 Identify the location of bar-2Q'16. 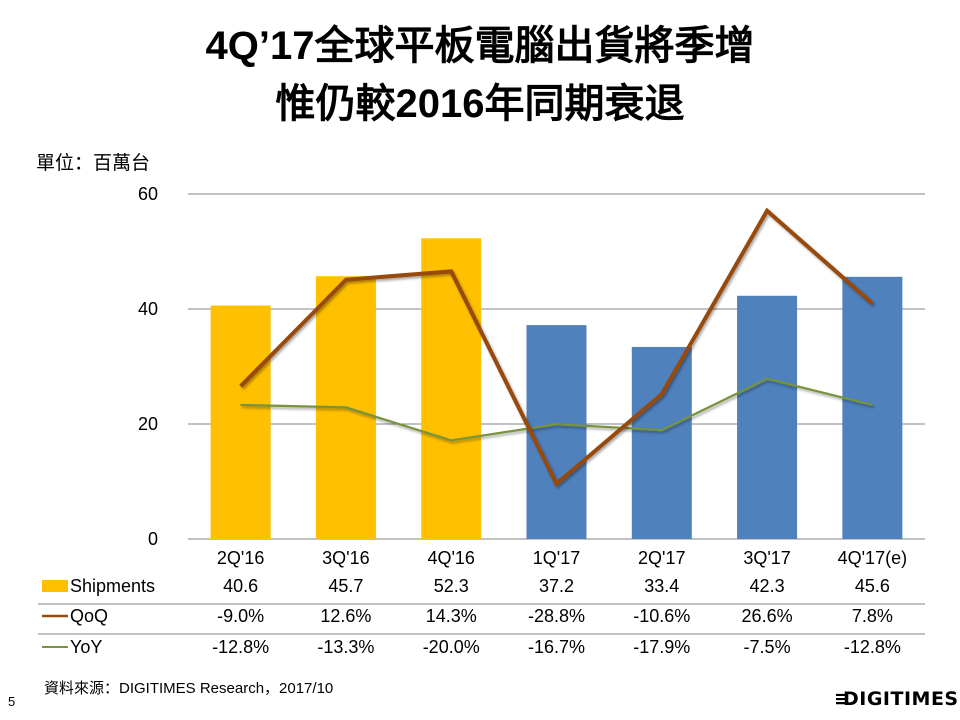
(240, 422).